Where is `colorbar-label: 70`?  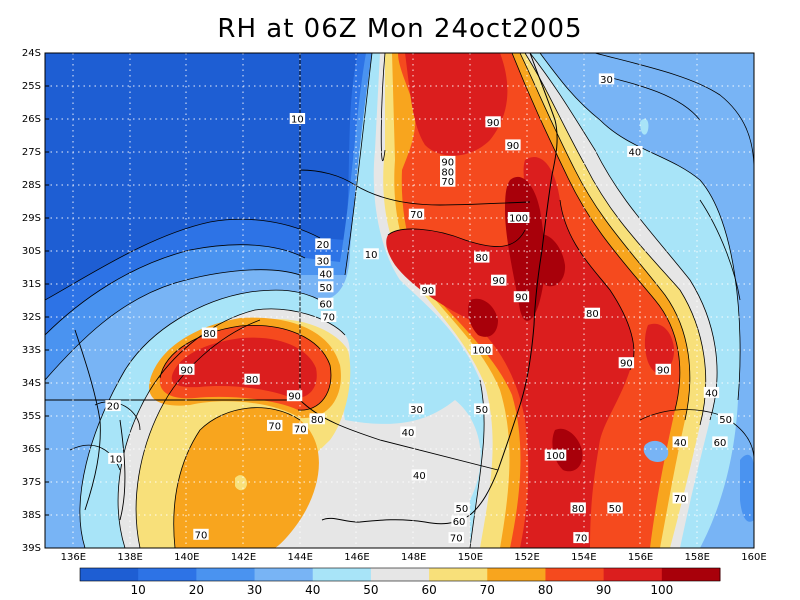 colorbar-label: 70 is located at coordinates (487, 590).